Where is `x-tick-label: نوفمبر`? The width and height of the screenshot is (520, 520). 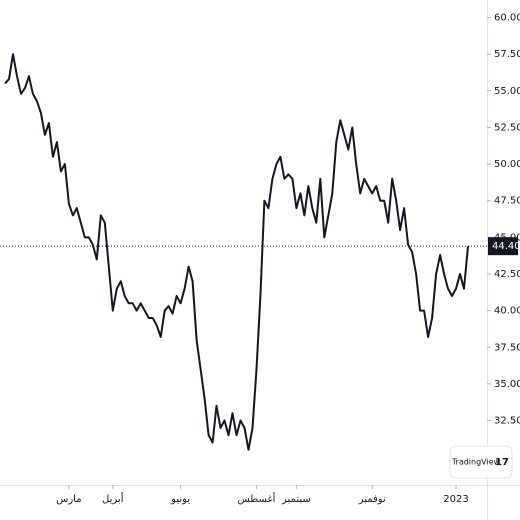 x-tick-label: نوفمبر is located at coordinates (372, 499).